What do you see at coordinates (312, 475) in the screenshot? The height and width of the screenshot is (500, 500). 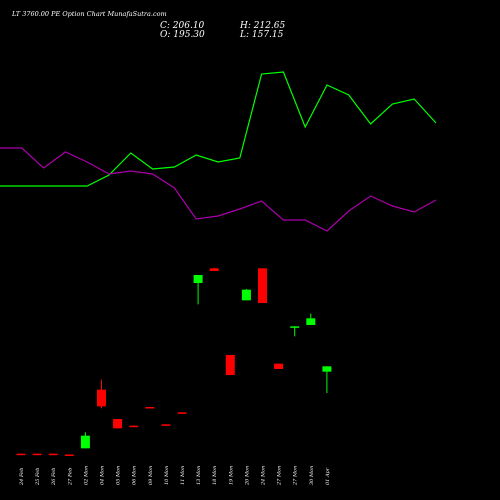 I see `x-tick-label: 30 Mon` at bounding box center [312, 475].